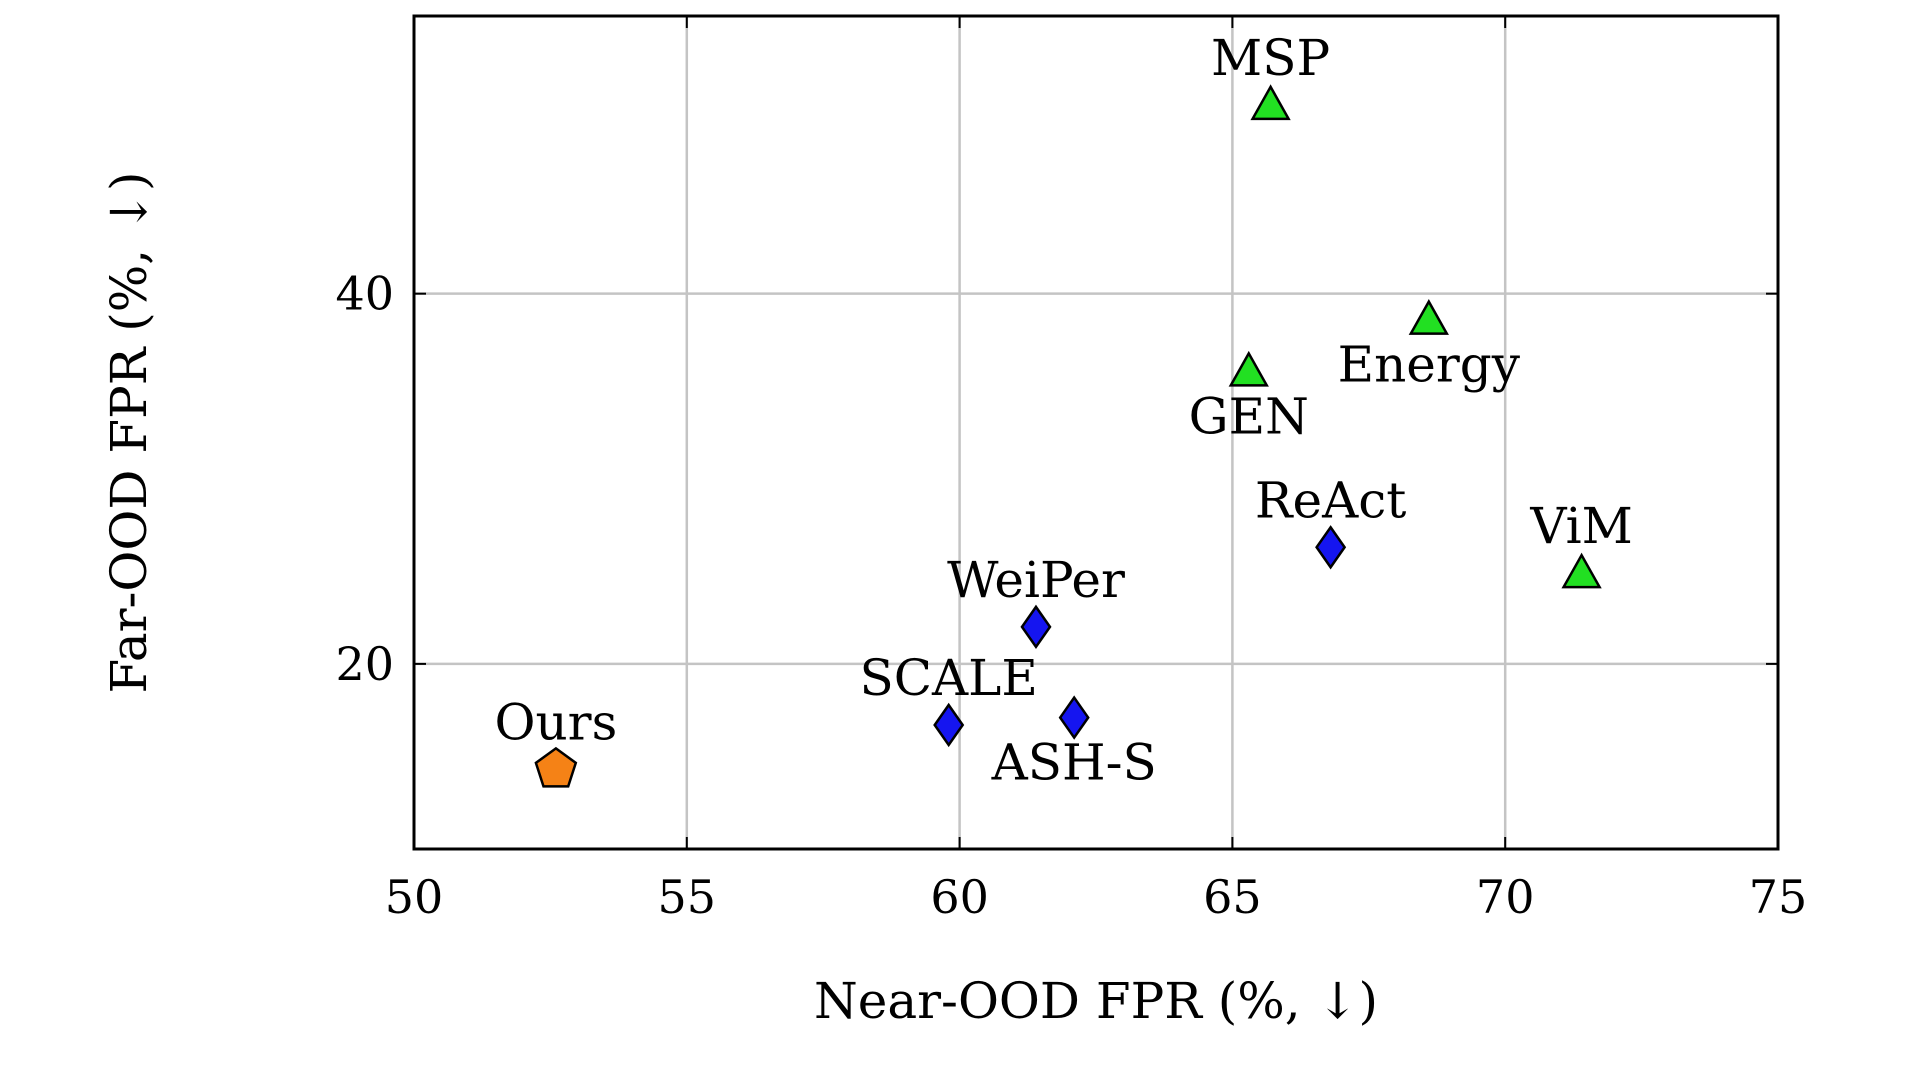 The height and width of the screenshot is (1092, 1924). What do you see at coordinates (1580, 526) in the screenshot?
I see `point-label: ViM` at bounding box center [1580, 526].